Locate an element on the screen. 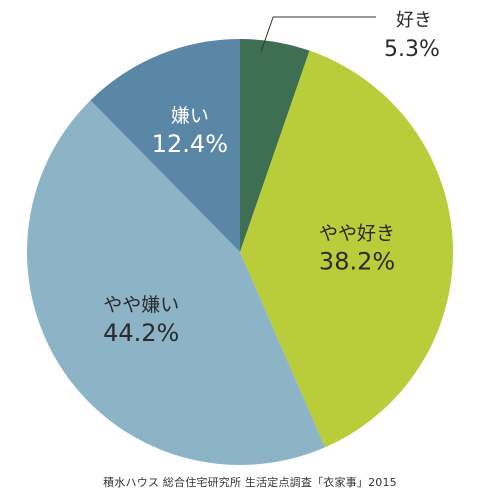 Image resolution: width=500 pixels, height=500 pixels. slice-value-1: 5.3% is located at coordinates (412, 49).